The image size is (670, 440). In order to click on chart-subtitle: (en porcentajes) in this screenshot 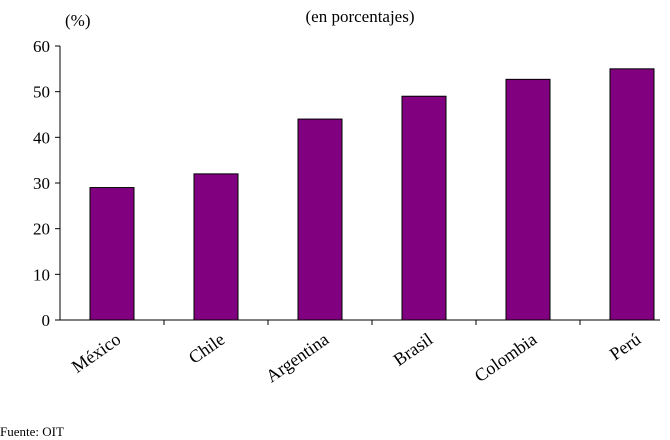, I will do `click(359, 16)`.